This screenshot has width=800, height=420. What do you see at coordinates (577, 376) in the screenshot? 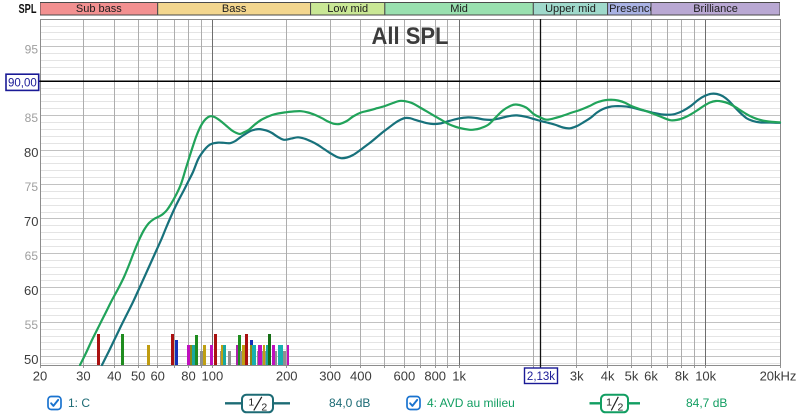
I see `svg-text: 3k` at bounding box center [577, 376].